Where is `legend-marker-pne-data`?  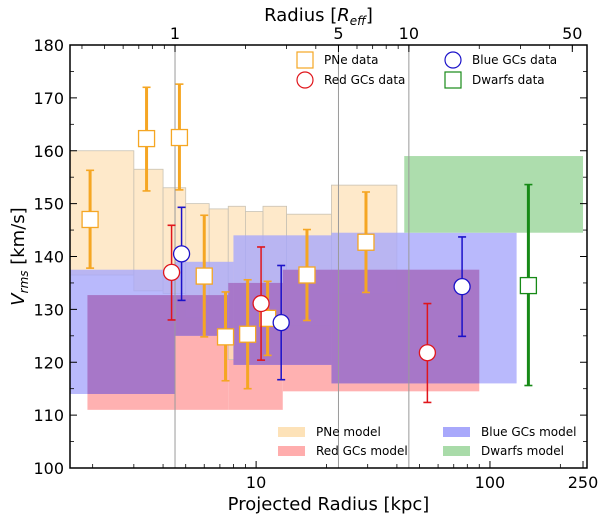
legend-marker-pne-data is located at coordinates (305, 60).